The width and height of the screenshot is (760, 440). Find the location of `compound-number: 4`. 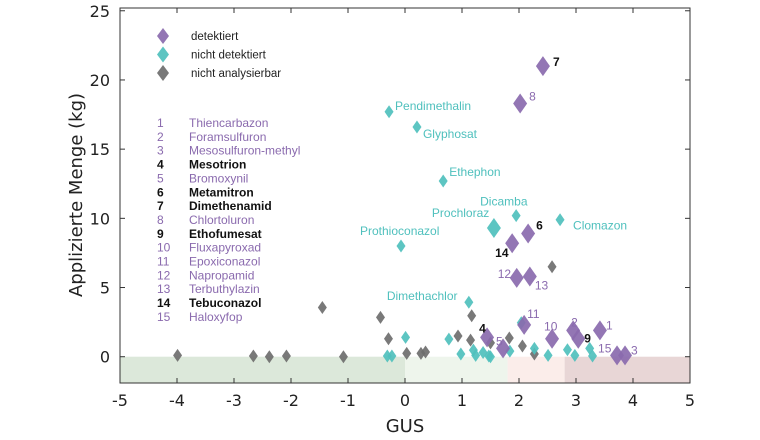

compound-number: 4 is located at coordinates (160, 165).